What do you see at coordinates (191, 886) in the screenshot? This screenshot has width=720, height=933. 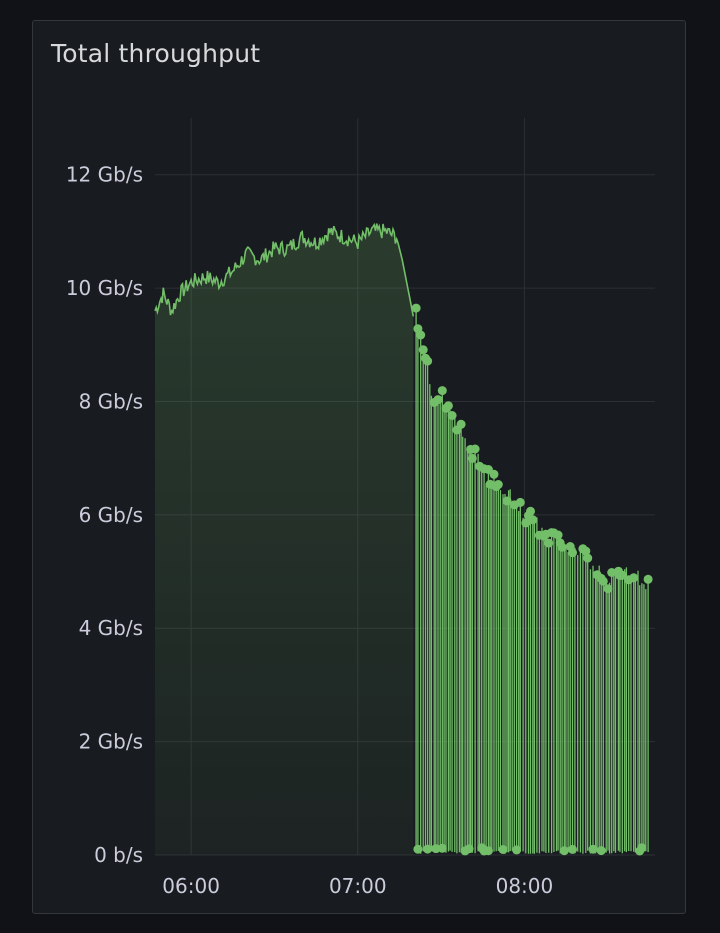 I see `x-tick-label: 06:00` at bounding box center [191, 886].